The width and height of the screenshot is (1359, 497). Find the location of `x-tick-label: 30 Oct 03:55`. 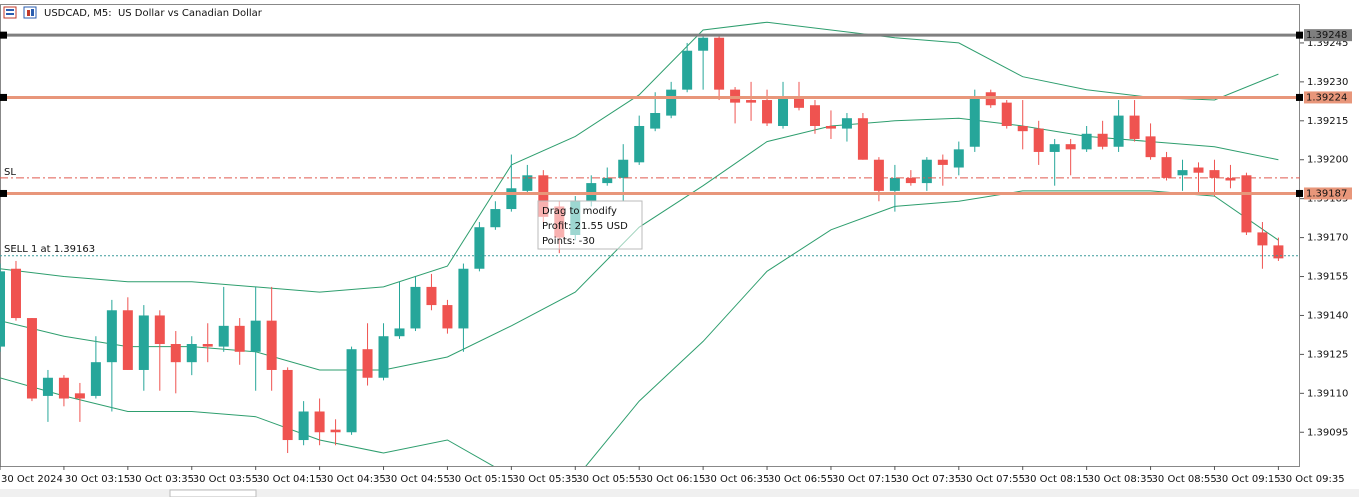

x-tick-label: 30 Oct 03:55 is located at coordinates (225, 479).